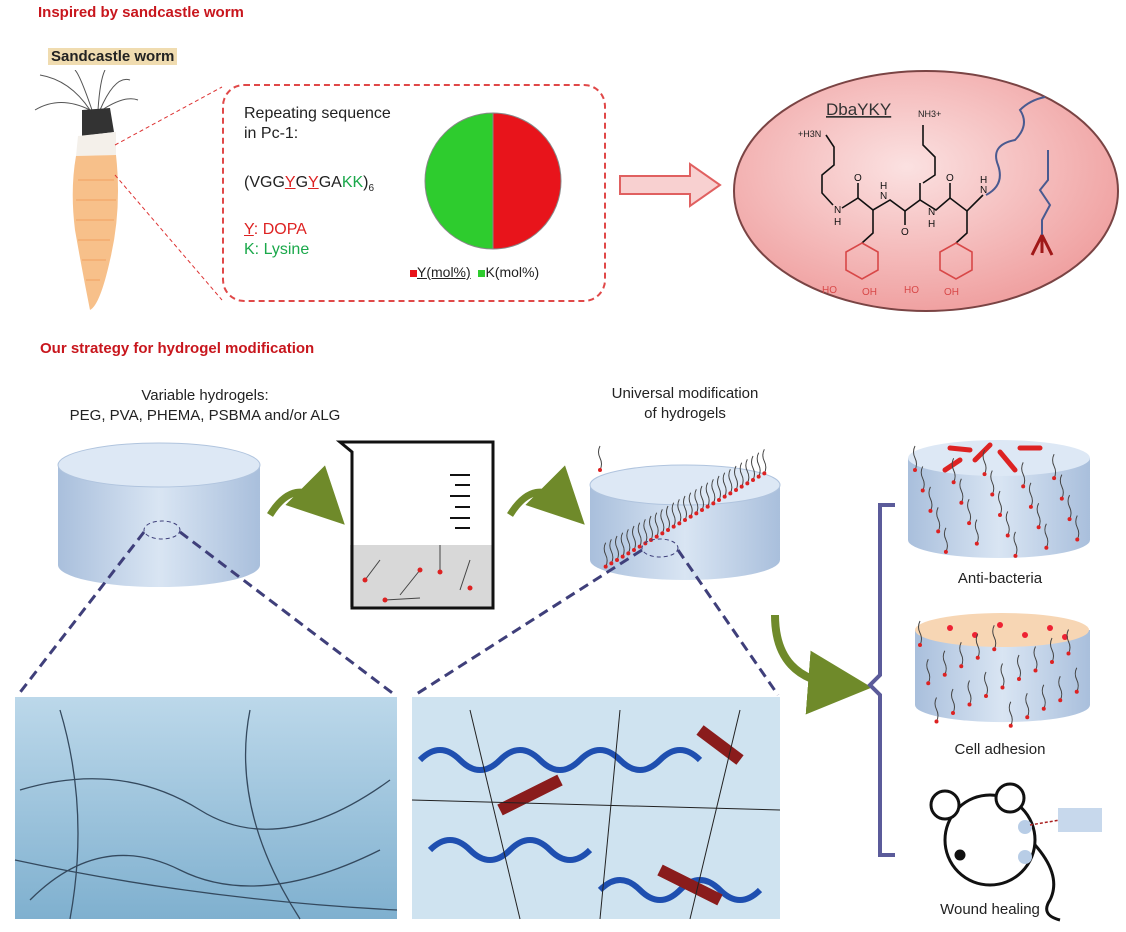  Describe the element at coordinates (1042, 245) in the screenshot. I see `dopa-symbol` at that location.